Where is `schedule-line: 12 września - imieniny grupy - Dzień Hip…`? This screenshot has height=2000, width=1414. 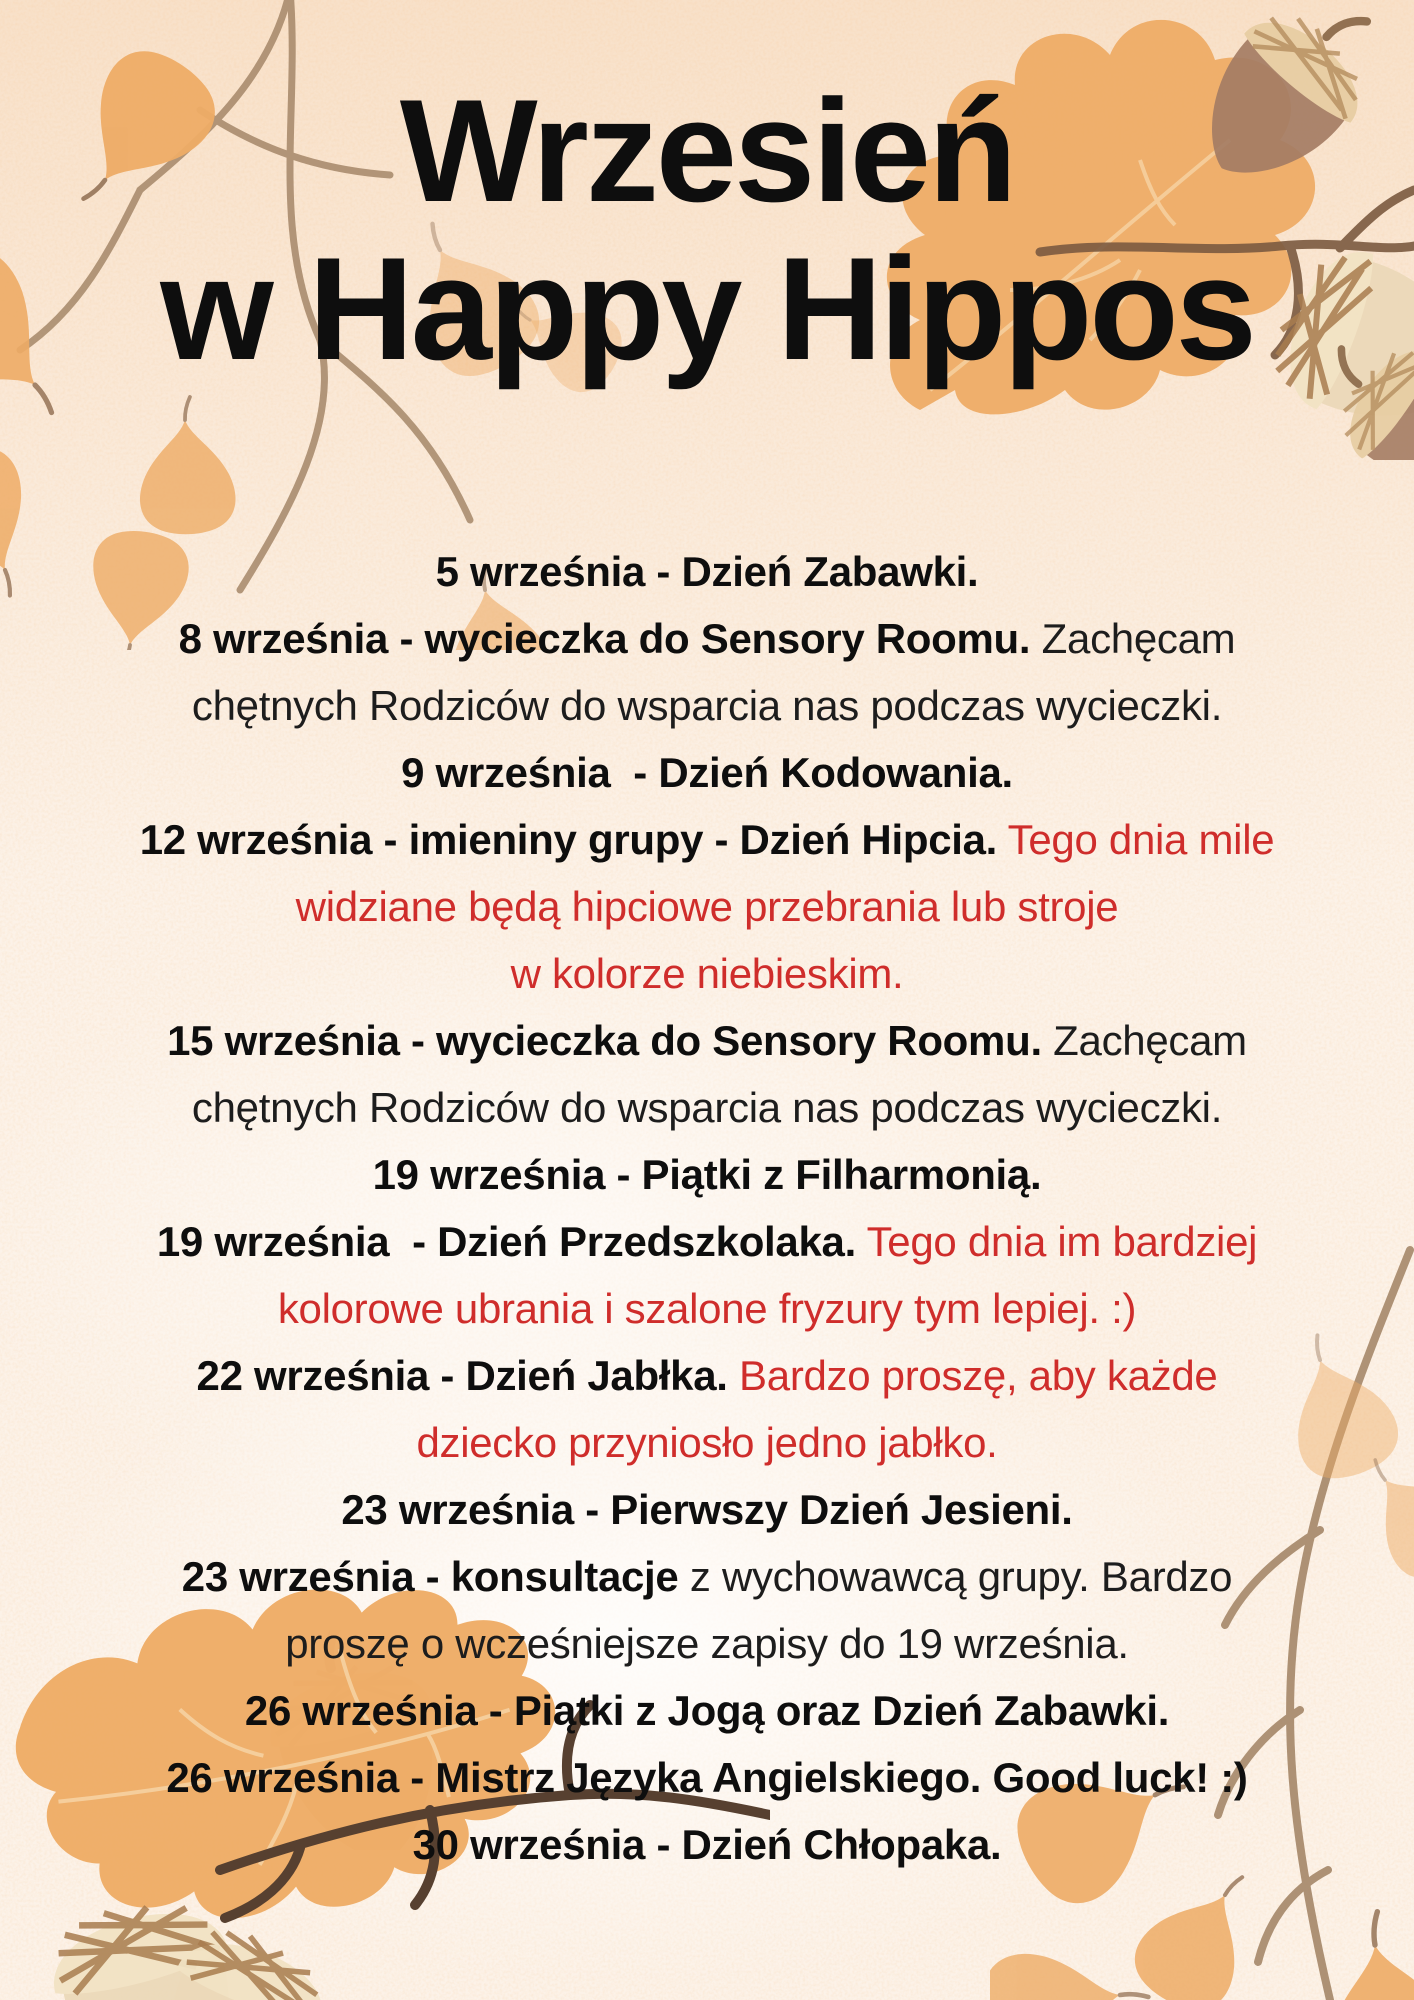 schedule-line: 12 września - imieniny grupy - Dzień Hip… is located at coordinates (707, 839).